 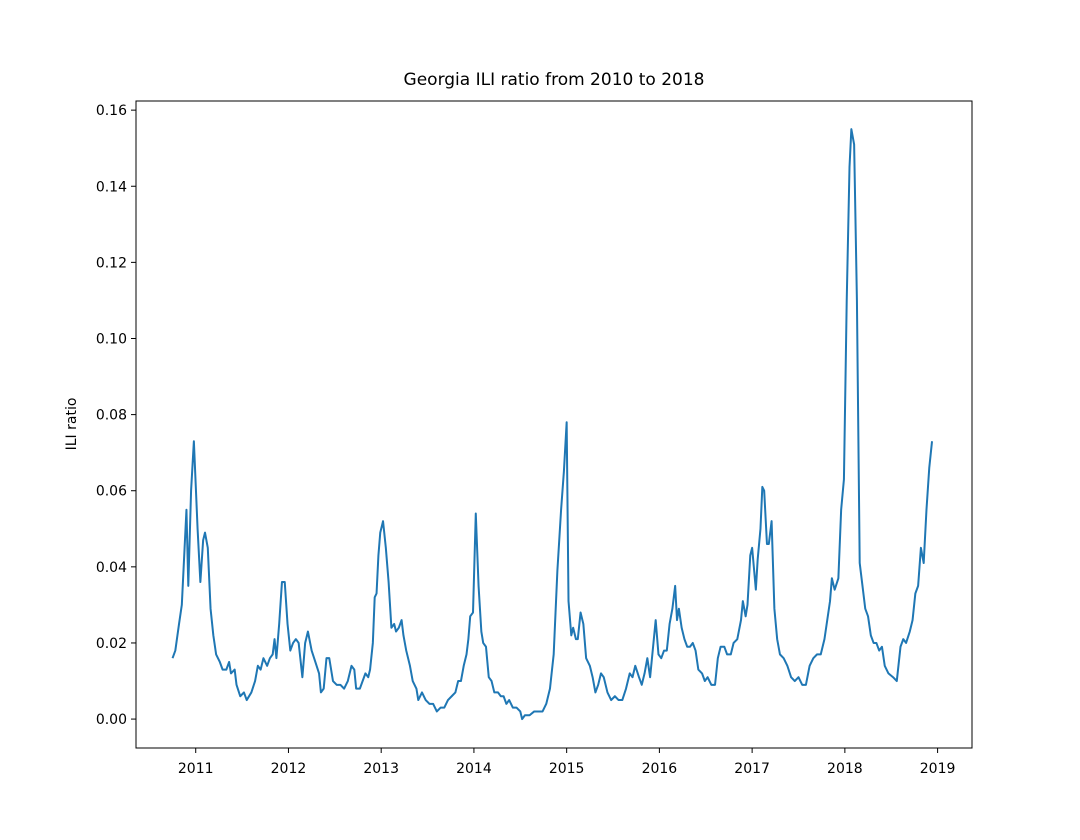 I want to click on y-axis-label: ILI ratio, so click(x=72, y=424).